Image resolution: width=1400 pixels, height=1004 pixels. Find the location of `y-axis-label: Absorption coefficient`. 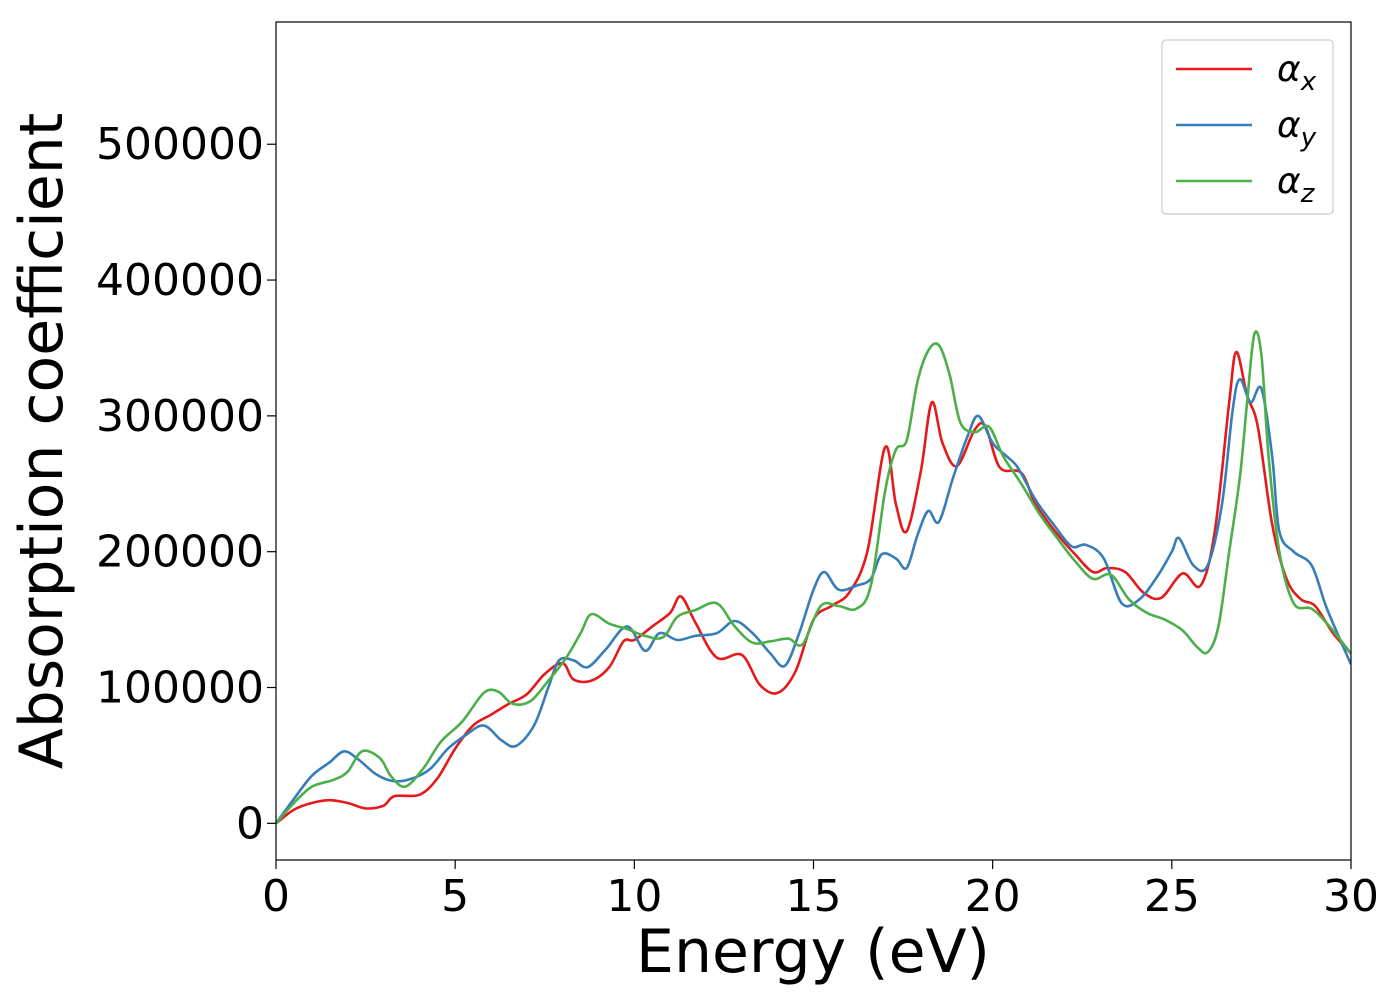

y-axis-label: Absorption coefficient is located at coordinates (42, 441).